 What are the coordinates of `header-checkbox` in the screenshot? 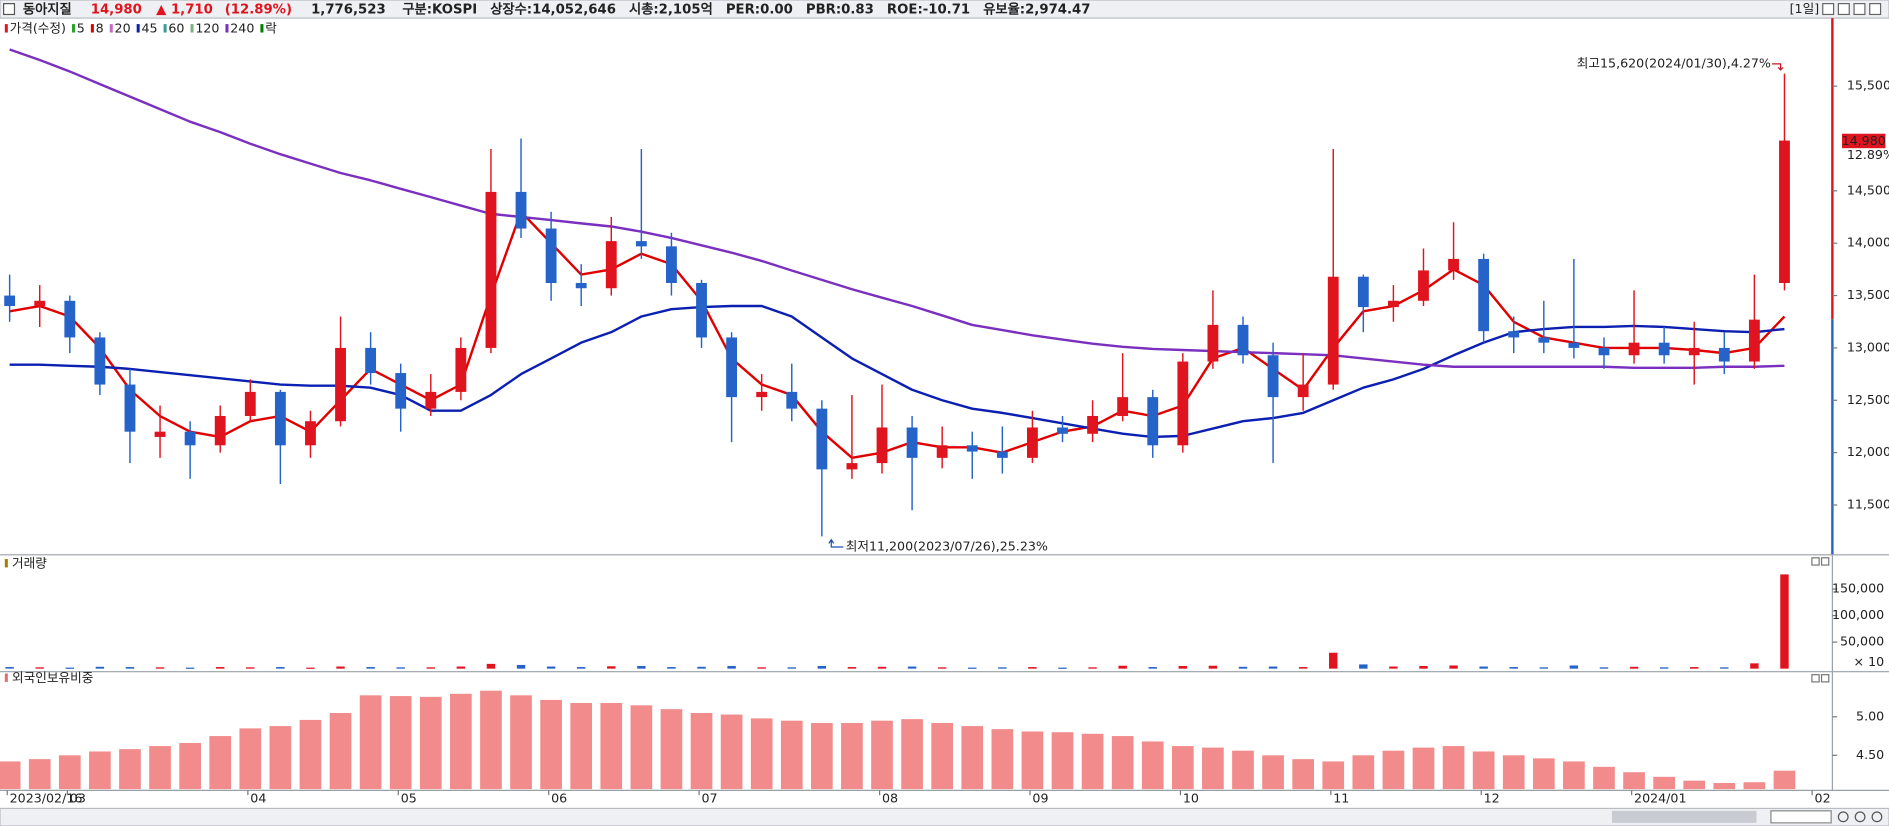 It's located at (9, 9).